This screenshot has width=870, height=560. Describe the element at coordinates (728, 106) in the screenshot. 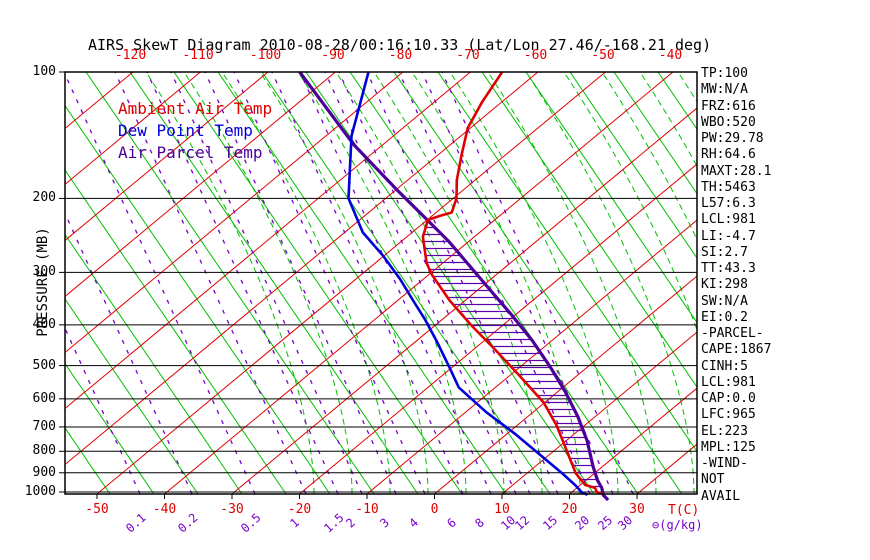

I see `sounding-index-frz: FRZ:616` at that location.